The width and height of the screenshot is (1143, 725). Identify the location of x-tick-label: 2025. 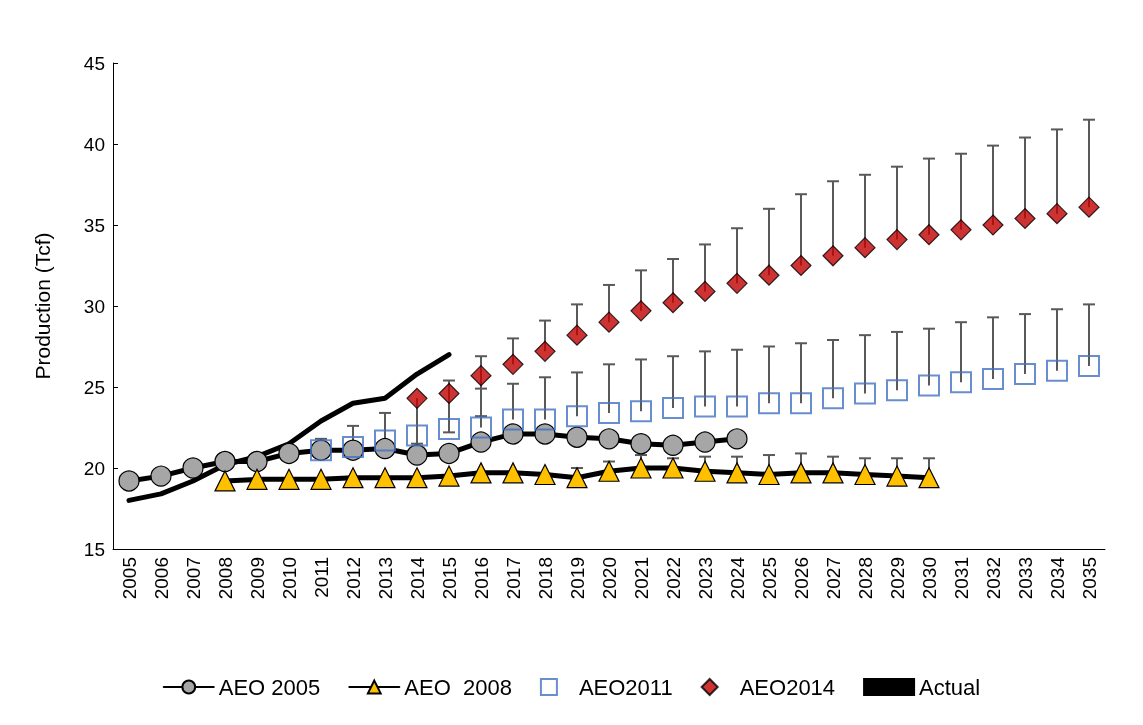
(769, 578).